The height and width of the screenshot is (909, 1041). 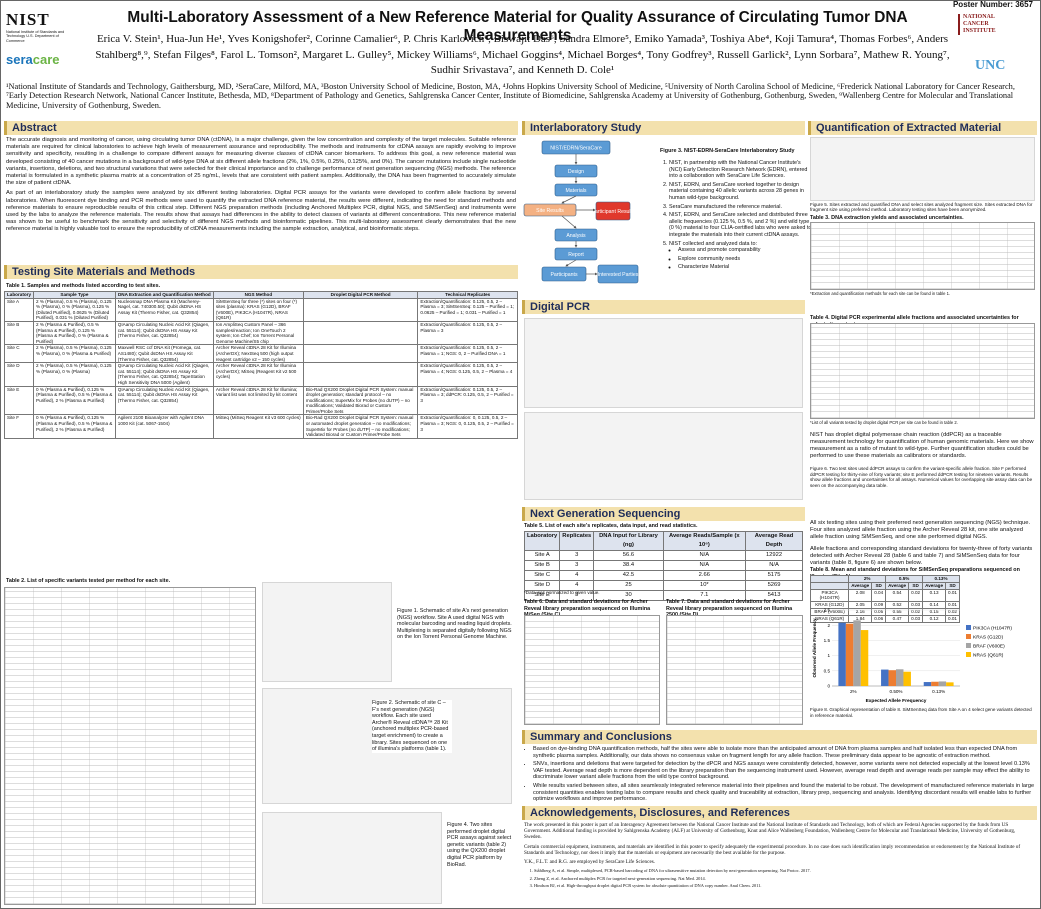 I want to click on table-cell: 0.13, so click(x=934, y=595).